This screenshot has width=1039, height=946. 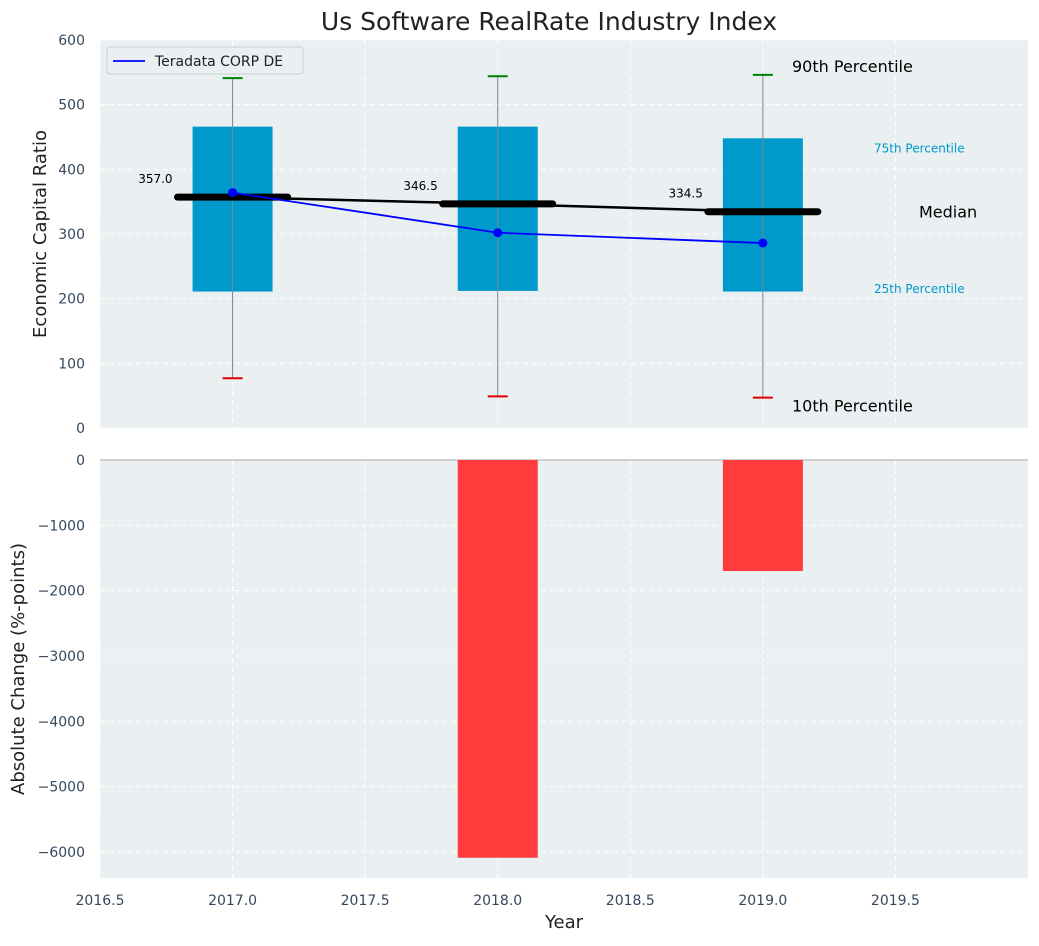 What do you see at coordinates (71, 364) in the screenshot?
I see `top-y-tick-label: 100` at bounding box center [71, 364].